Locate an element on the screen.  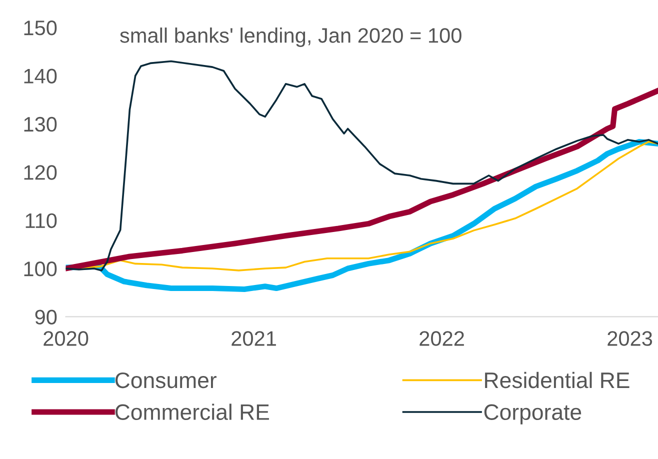
y-tick-label: 120 is located at coordinates (40, 172).